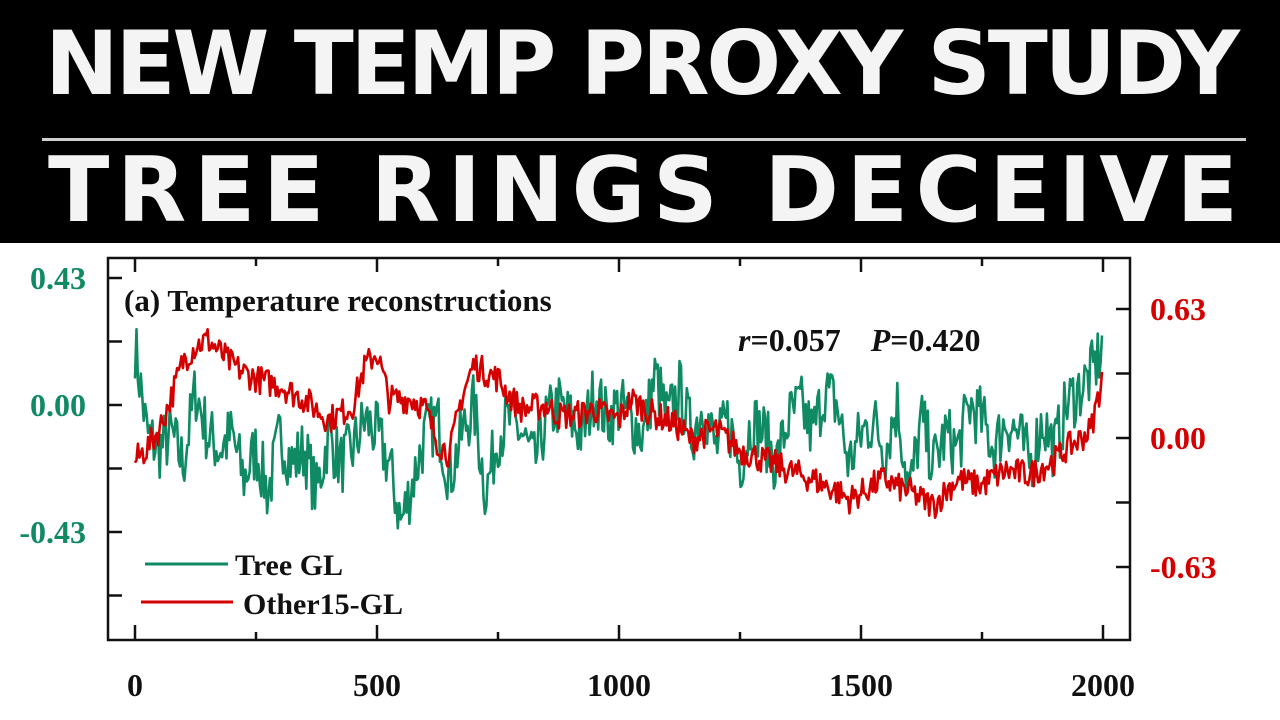  Describe the element at coordinates (58, 405) in the screenshot. I see `y-left-tick-label: 0.00` at that location.